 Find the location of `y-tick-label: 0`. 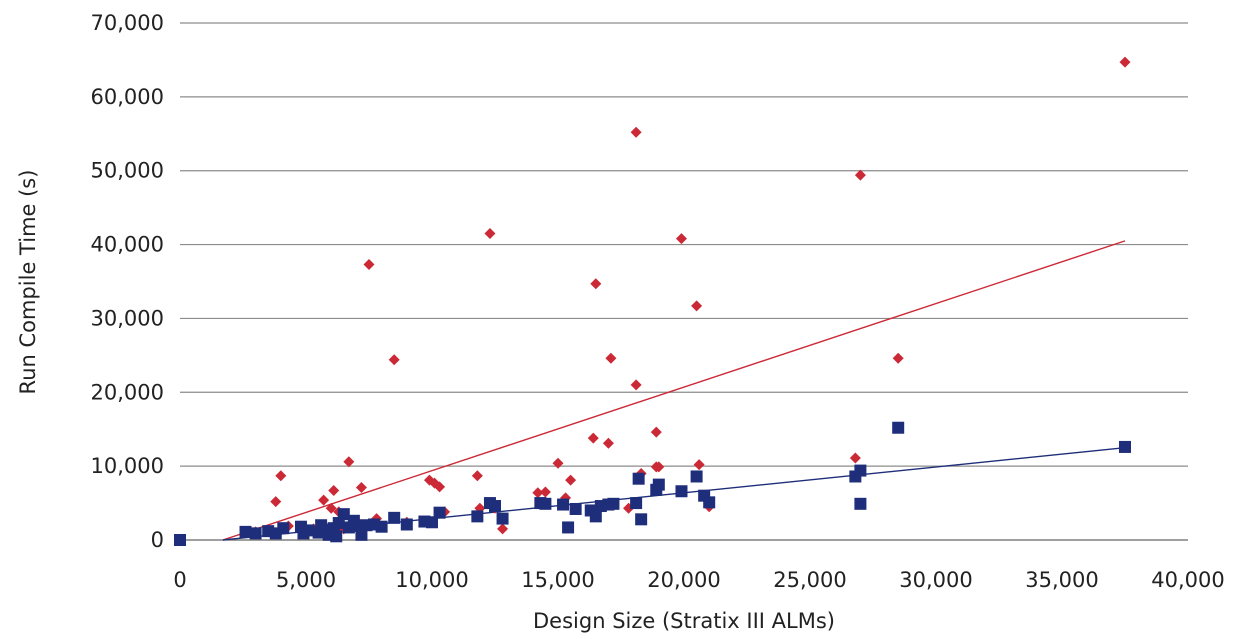

y-tick-label: 0 is located at coordinates (157, 540).